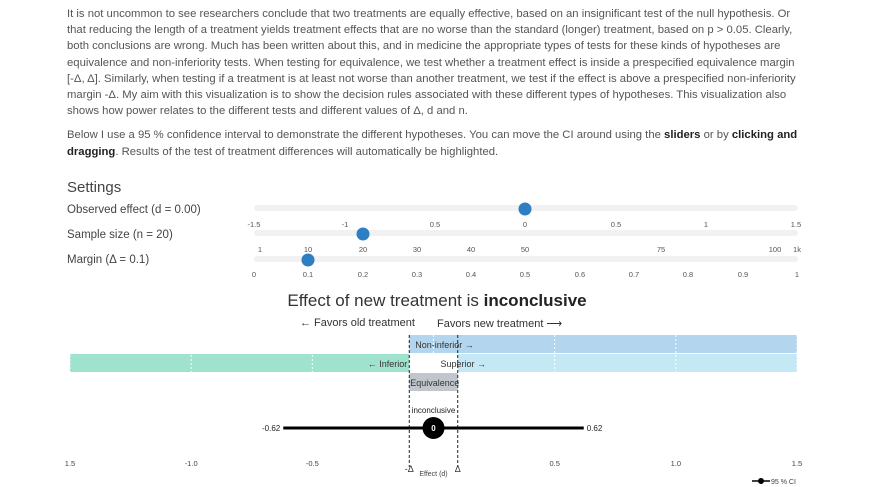 This screenshot has width=874, height=487. I want to click on effect-label: Observed effect (d = 0.00), so click(134, 210).